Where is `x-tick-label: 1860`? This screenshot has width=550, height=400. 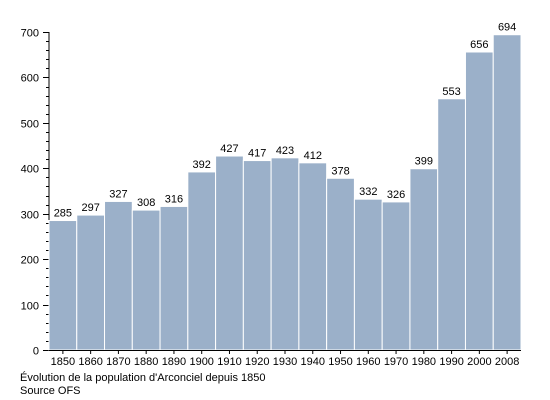
x-tick-label: 1860 is located at coordinates (90, 362).